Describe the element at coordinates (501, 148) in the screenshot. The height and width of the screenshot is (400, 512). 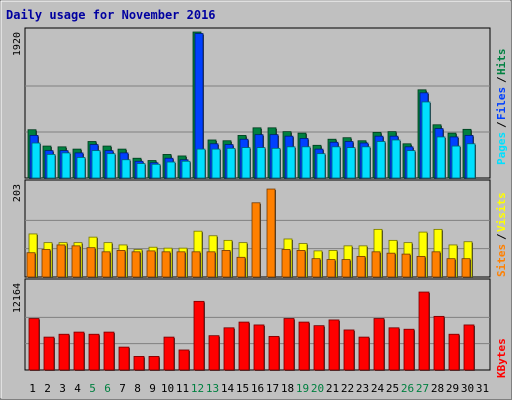
I see `pages-files-hits-legend-pages: Pages` at that location.